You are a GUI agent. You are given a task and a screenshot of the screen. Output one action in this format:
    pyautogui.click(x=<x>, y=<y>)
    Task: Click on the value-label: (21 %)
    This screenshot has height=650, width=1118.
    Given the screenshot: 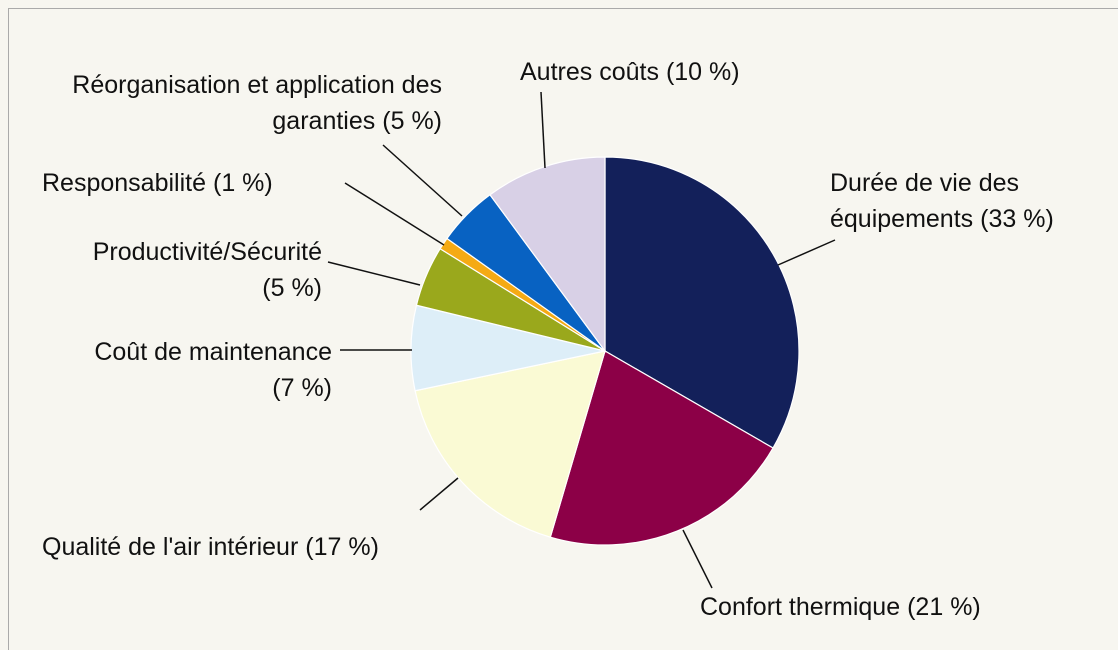 What is the action you would take?
    pyautogui.click(x=944, y=607)
    